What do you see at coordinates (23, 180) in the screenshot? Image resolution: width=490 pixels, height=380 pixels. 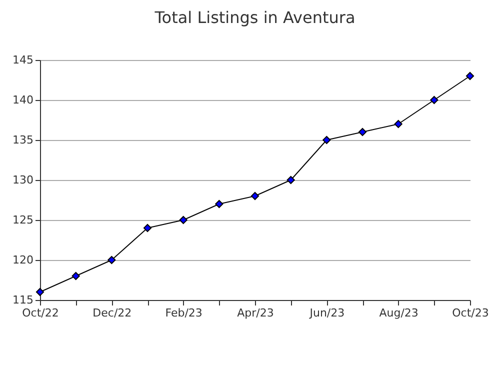 I see `y-tick-label: 130` at bounding box center [23, 180].